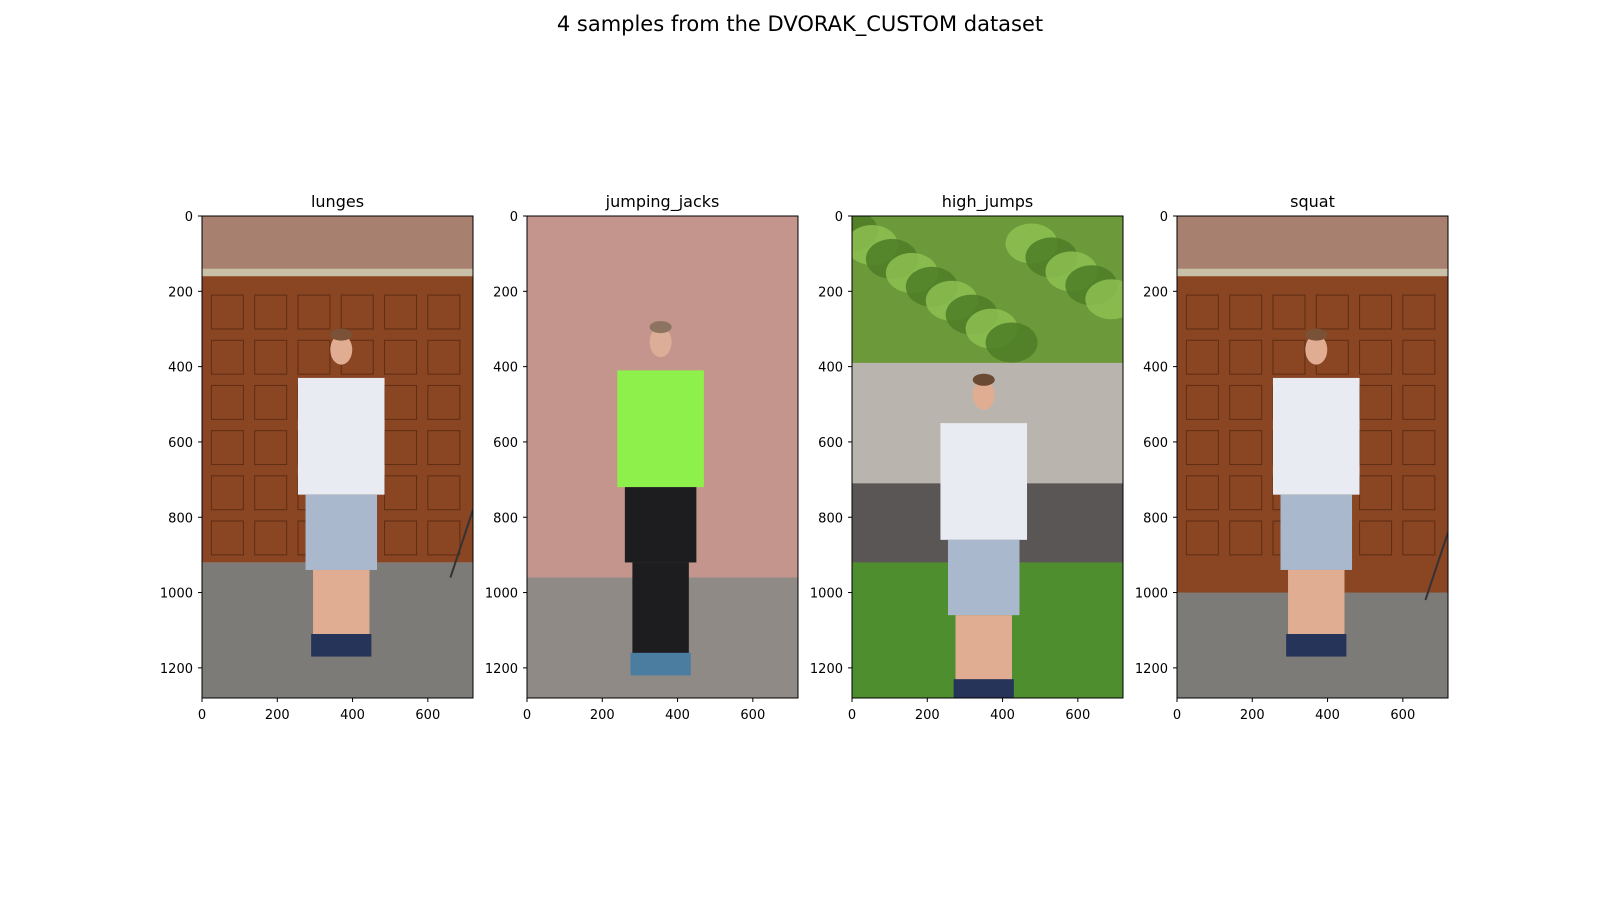  I want to click on sample-image-jumping_jacks, so click(662, 457).